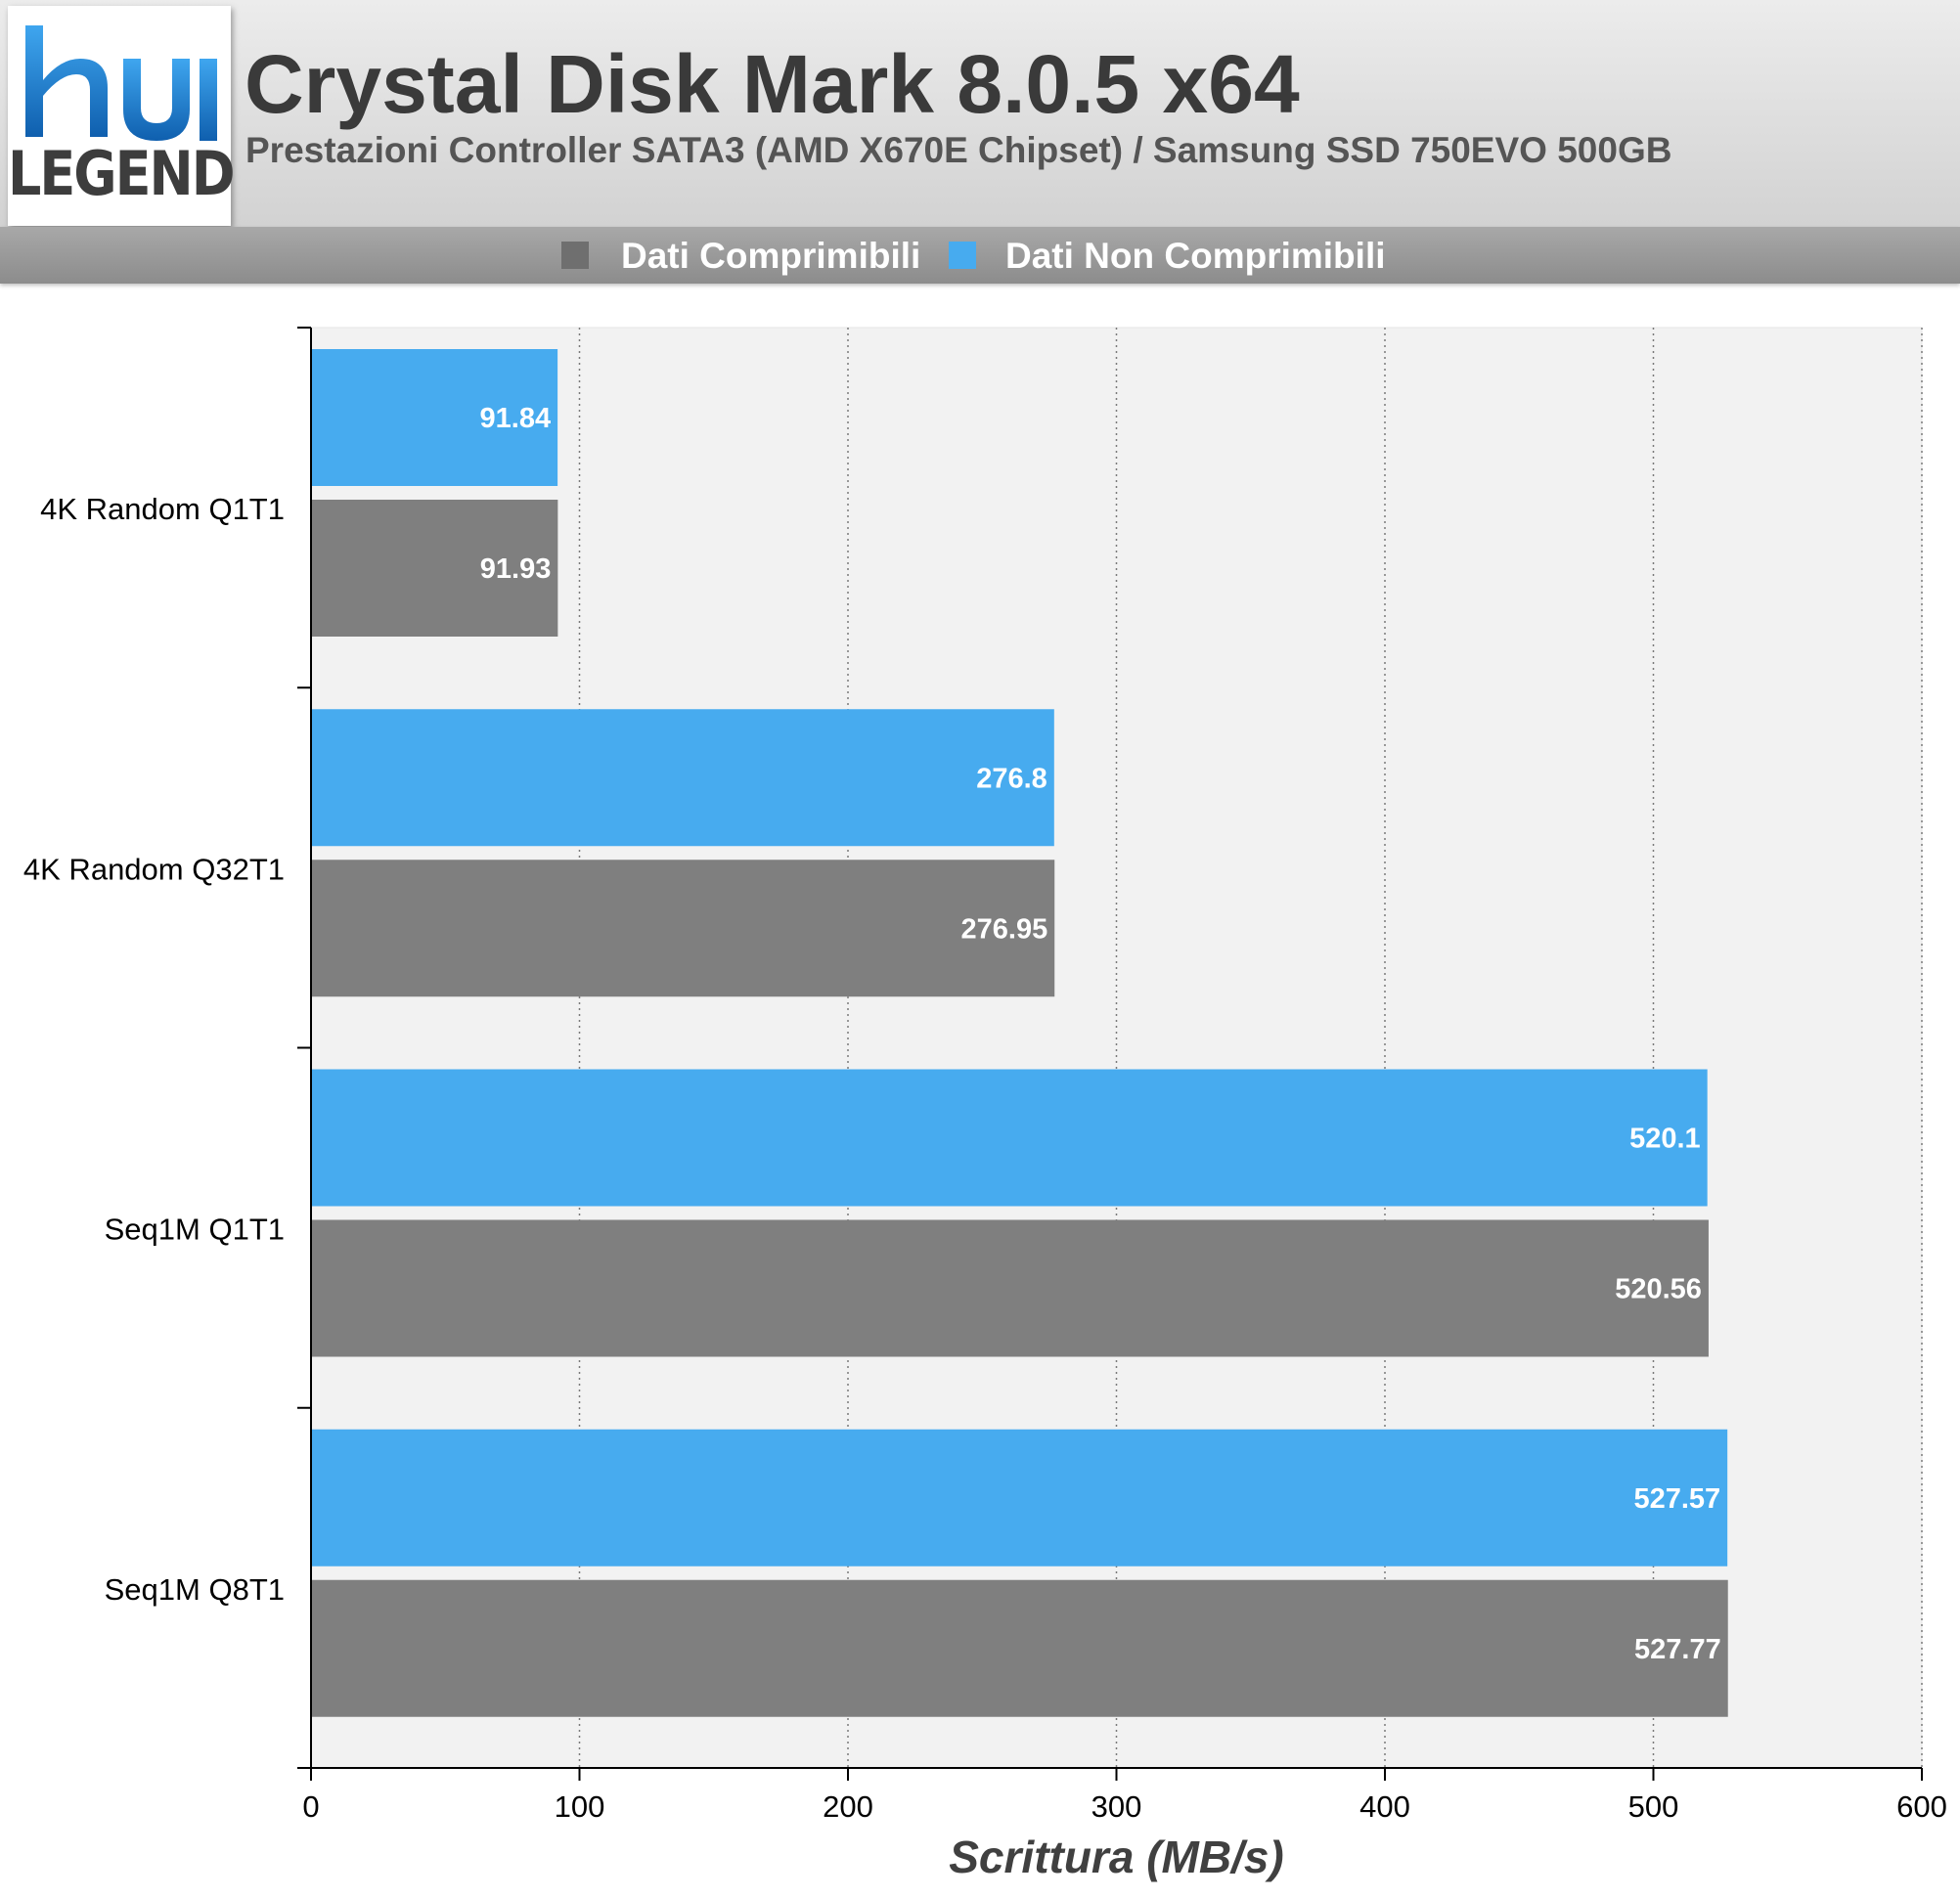 This screenshot has height=1898, width=1960. I want to click on x-tick-label: 300, so click(1116, 1807).